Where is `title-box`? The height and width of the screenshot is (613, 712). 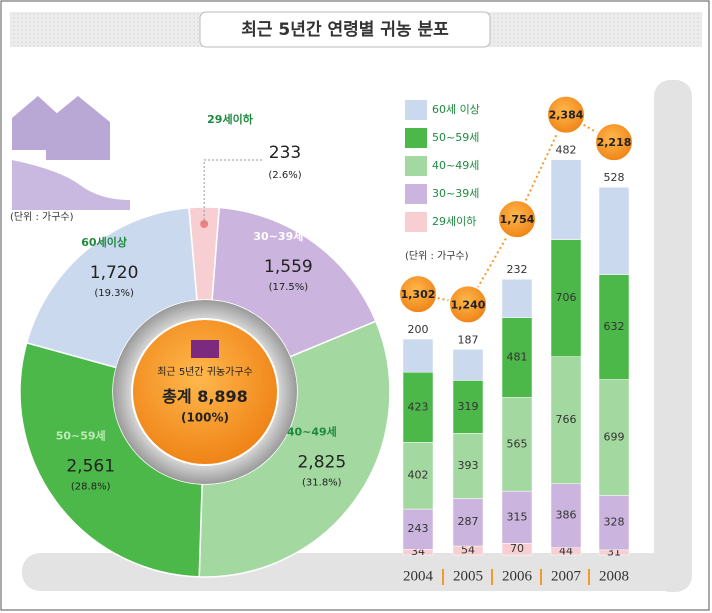
title-box is located at coordinates (345, 29).